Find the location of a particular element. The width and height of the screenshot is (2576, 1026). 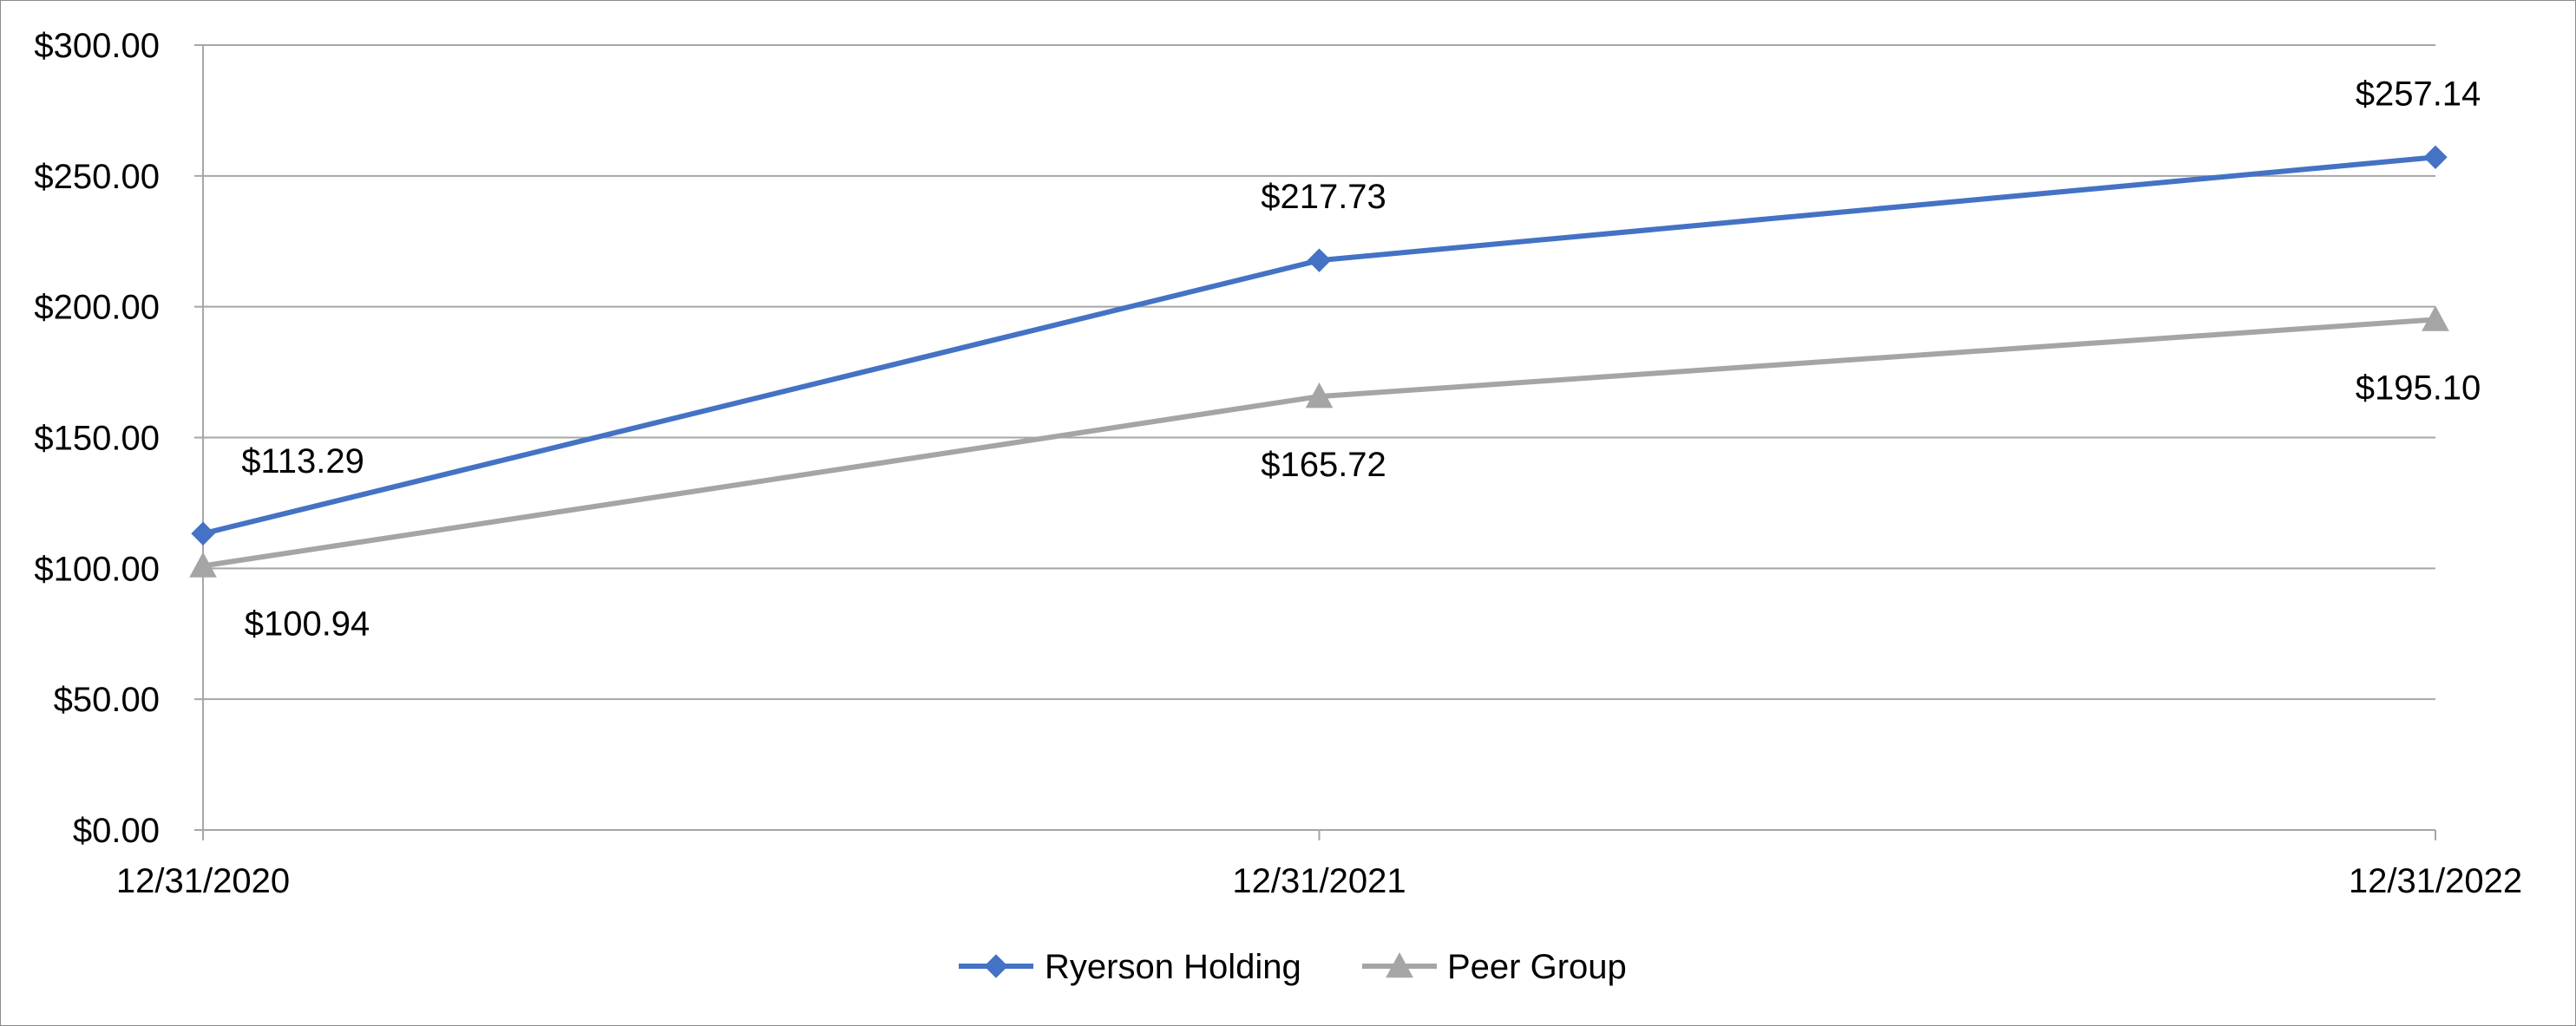

y-tick-label: $50.00 is located at coordinates (107, 700).